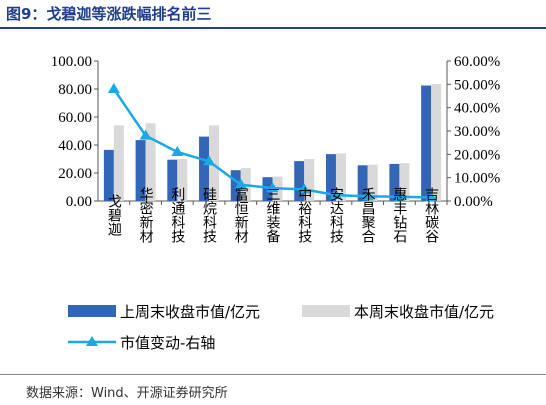  I want to click on y-right-tick-label: 10.00%, so click(477, 179).